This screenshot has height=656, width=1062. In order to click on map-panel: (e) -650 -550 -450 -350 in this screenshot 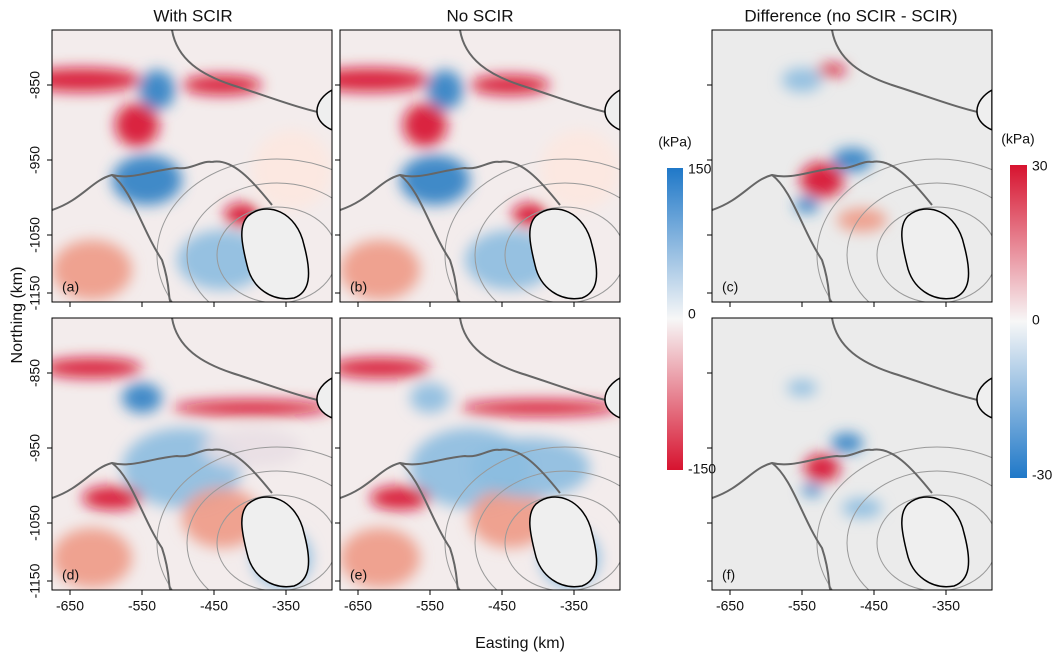, I will do `click(478, 465)`.